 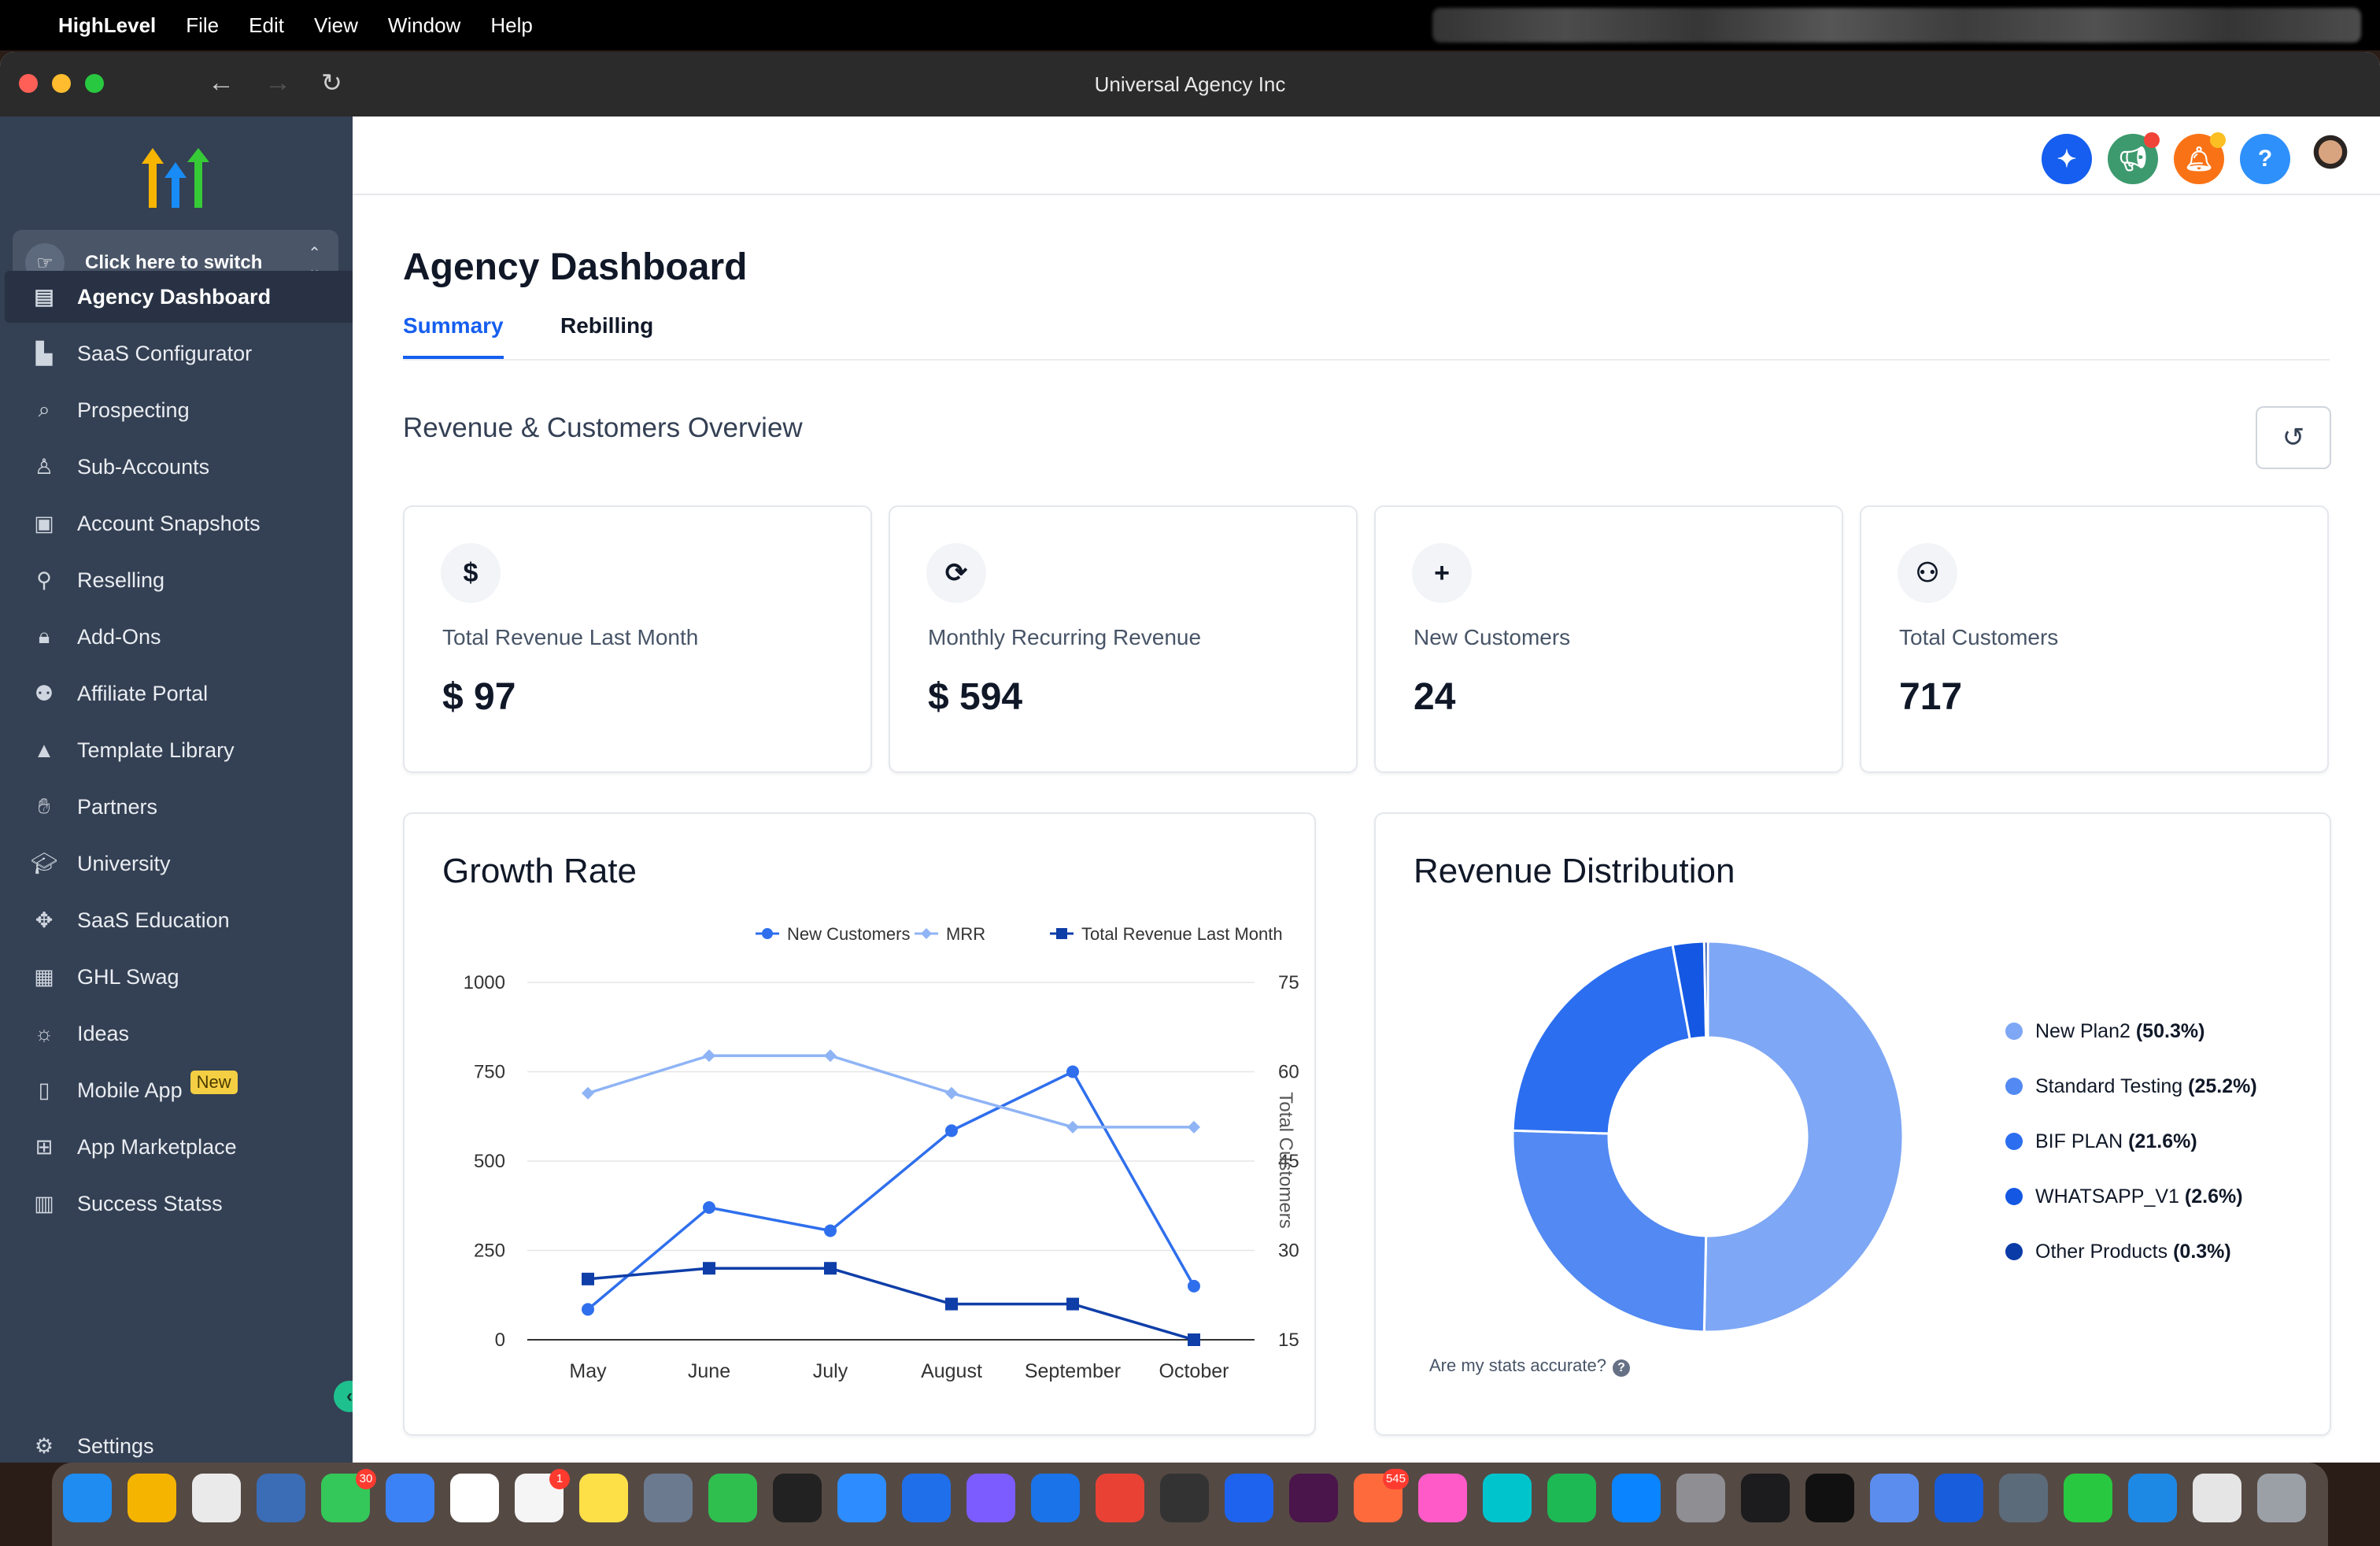 I want to click on sidebar-item-ghl-swag: ▦ GHL Swag, so click(x=179, y=977).